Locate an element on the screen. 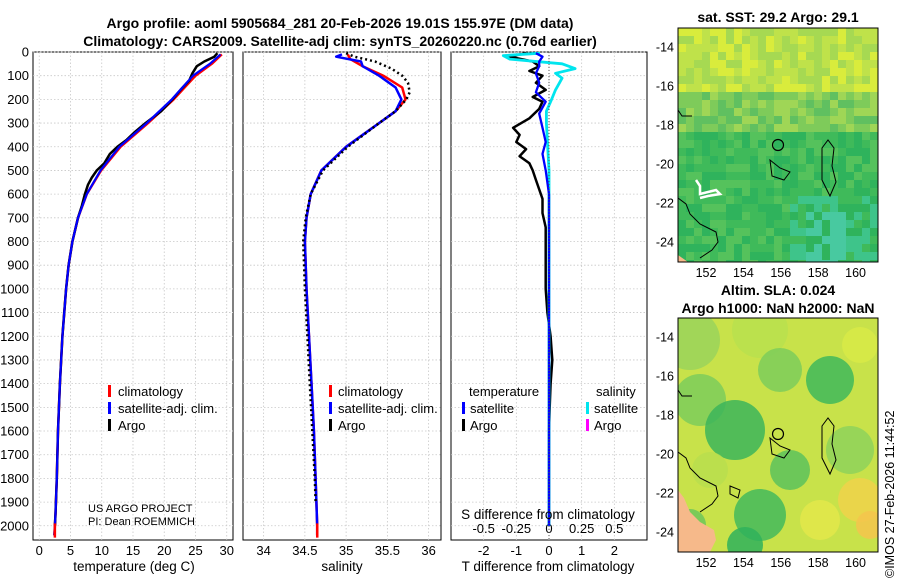  sla-reef-contour is located at coordinates (780, 447).